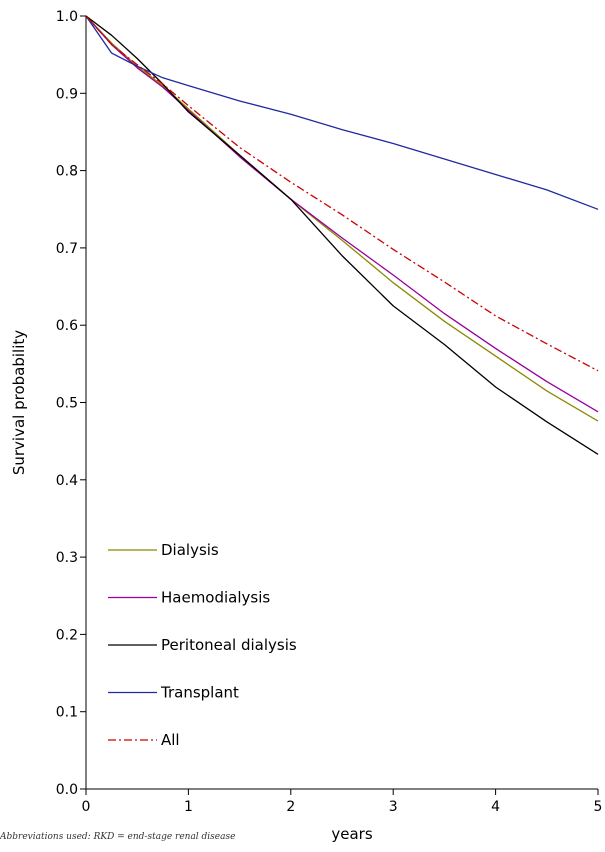  What do you see at coordinates (67, 404) in the screenshot?
I see `y-tick-label: 0.5` at bounding box center [67, 404].